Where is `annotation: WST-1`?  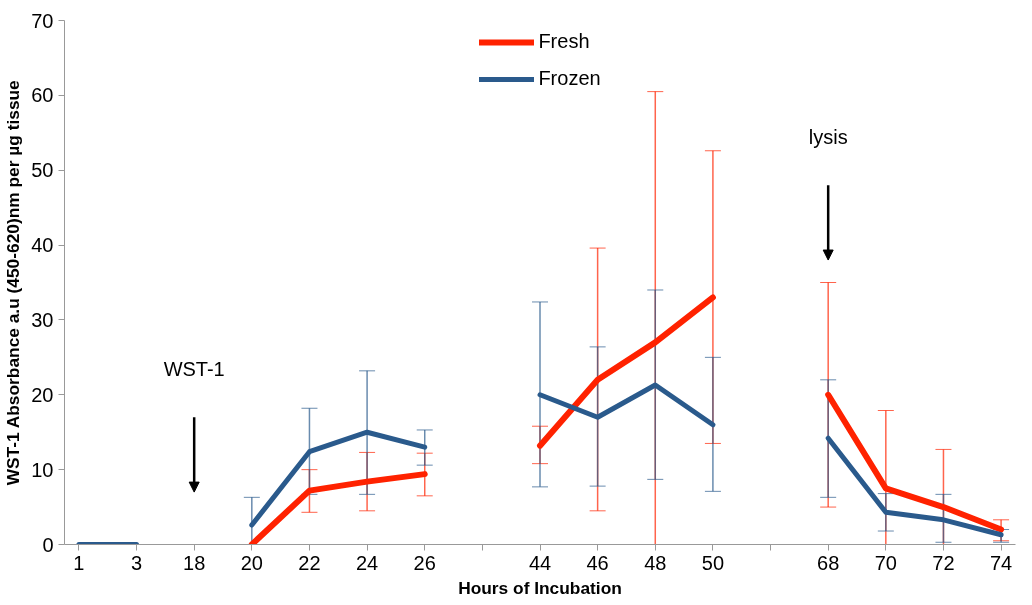
annotation: WST-1 is located at coordinates (194, 368).